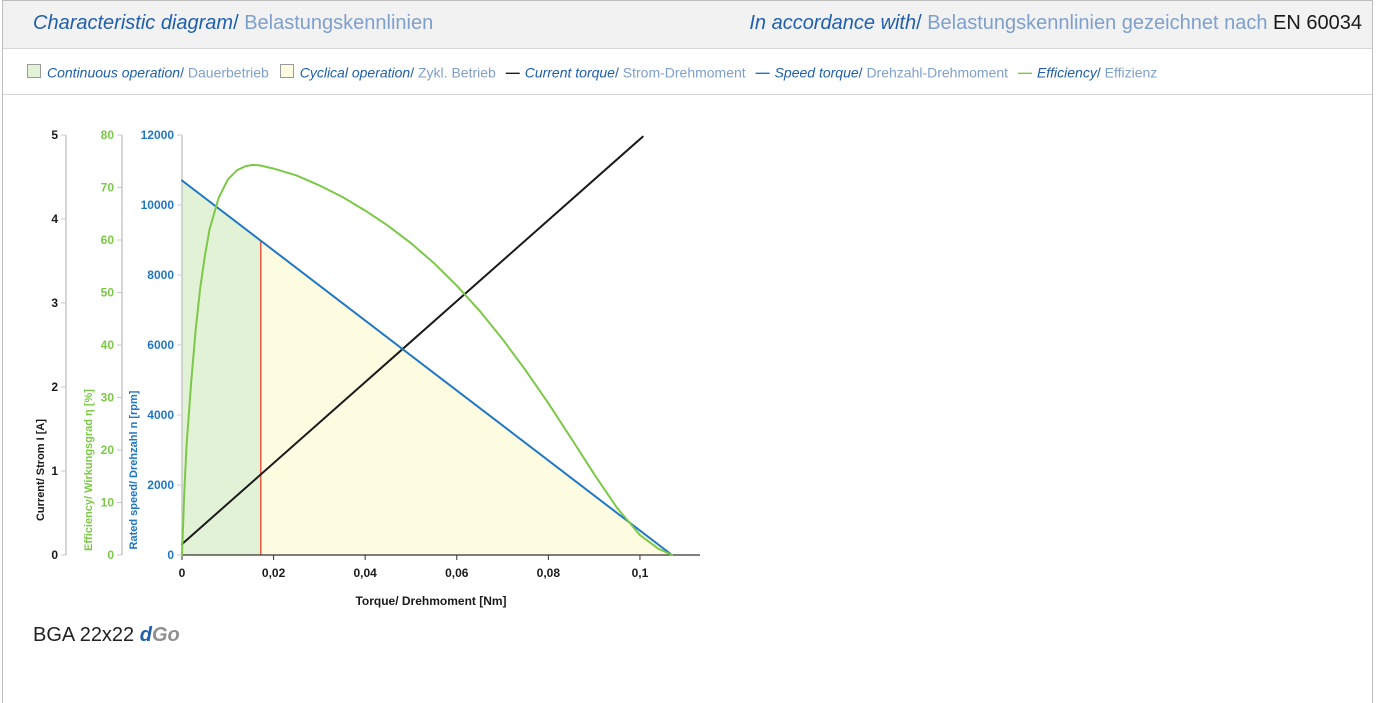 This screenshot has height=703, width=1397. Describe the element at coordinates (133, 23) in the screenshot. I see `title-en: Characteristic diagram` at that location.